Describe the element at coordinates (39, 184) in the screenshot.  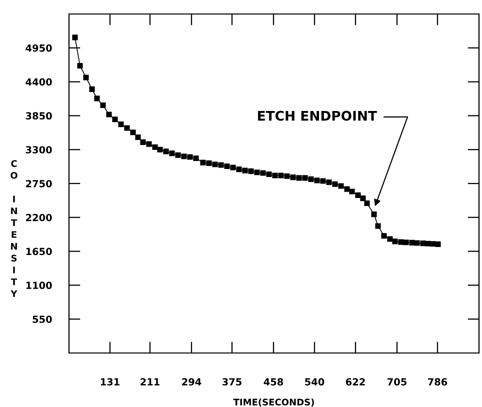
I see `y-tick-label: 2750` at that location.